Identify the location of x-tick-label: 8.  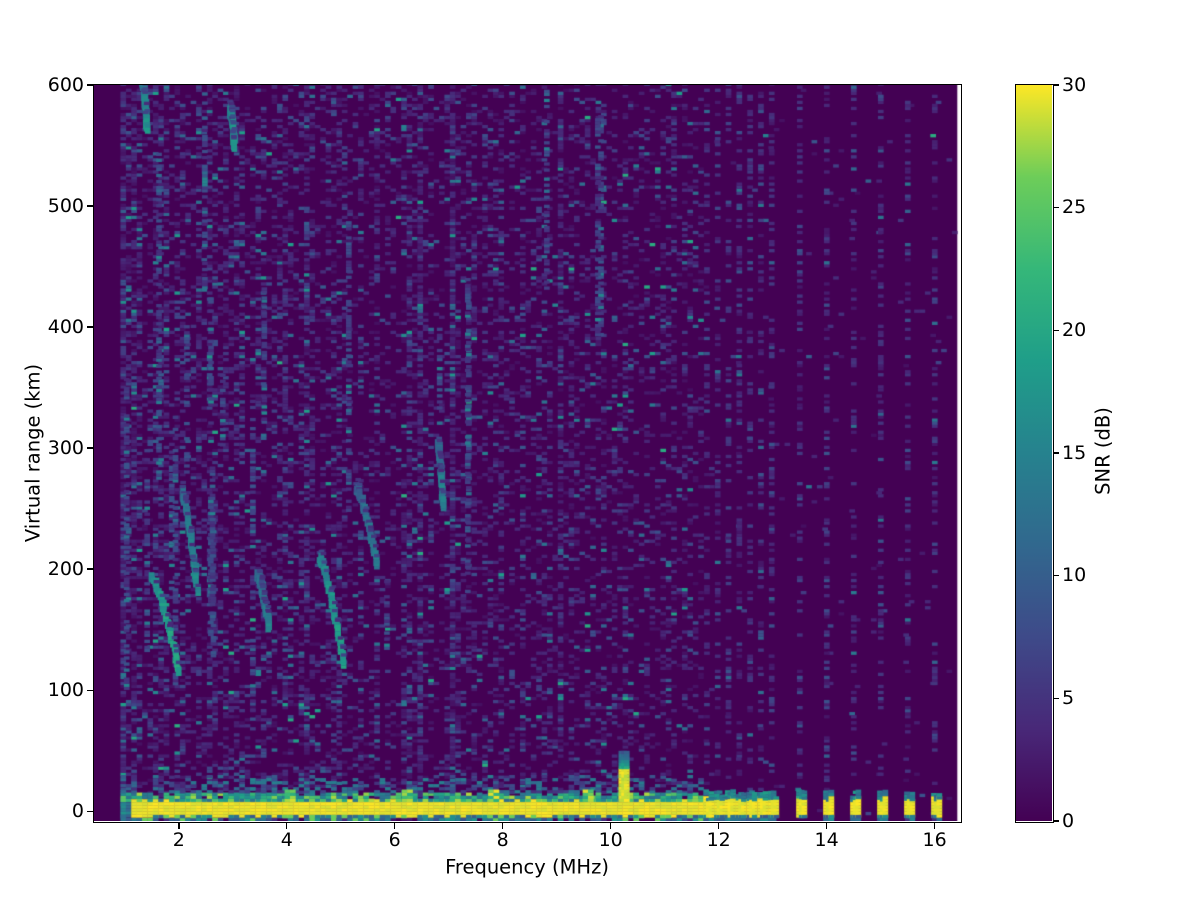
(502, 840).